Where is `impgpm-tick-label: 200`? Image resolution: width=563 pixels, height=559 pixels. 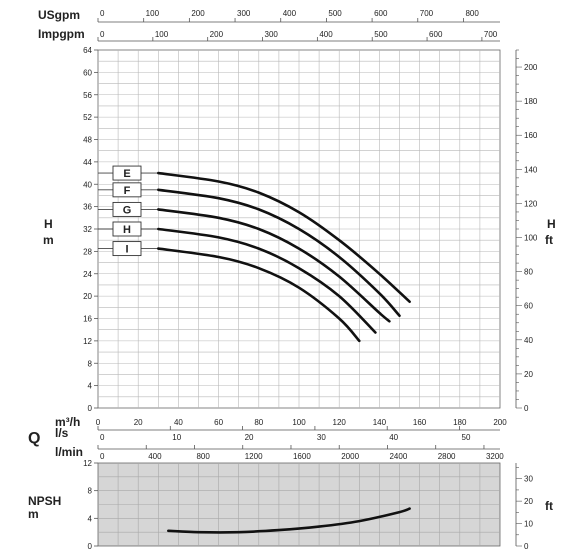
impgpm-tick-label: 200 is located at coordinates (217, 34).